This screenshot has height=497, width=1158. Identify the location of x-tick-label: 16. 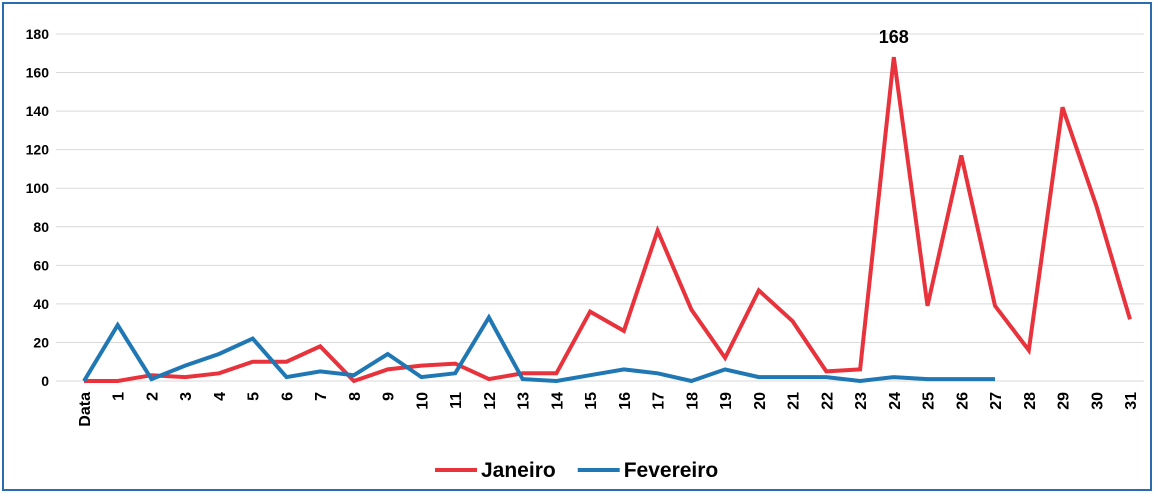
(625, 401).